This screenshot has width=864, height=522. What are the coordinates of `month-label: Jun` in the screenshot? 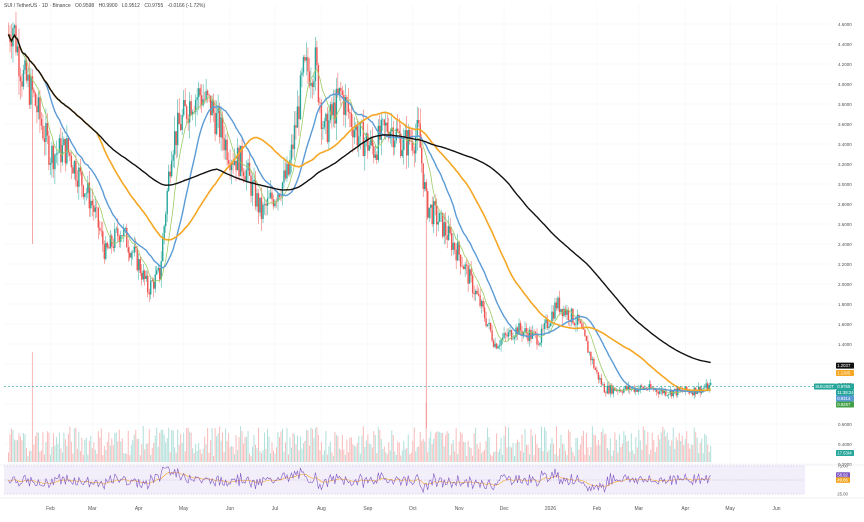 It's located at (777, 509).